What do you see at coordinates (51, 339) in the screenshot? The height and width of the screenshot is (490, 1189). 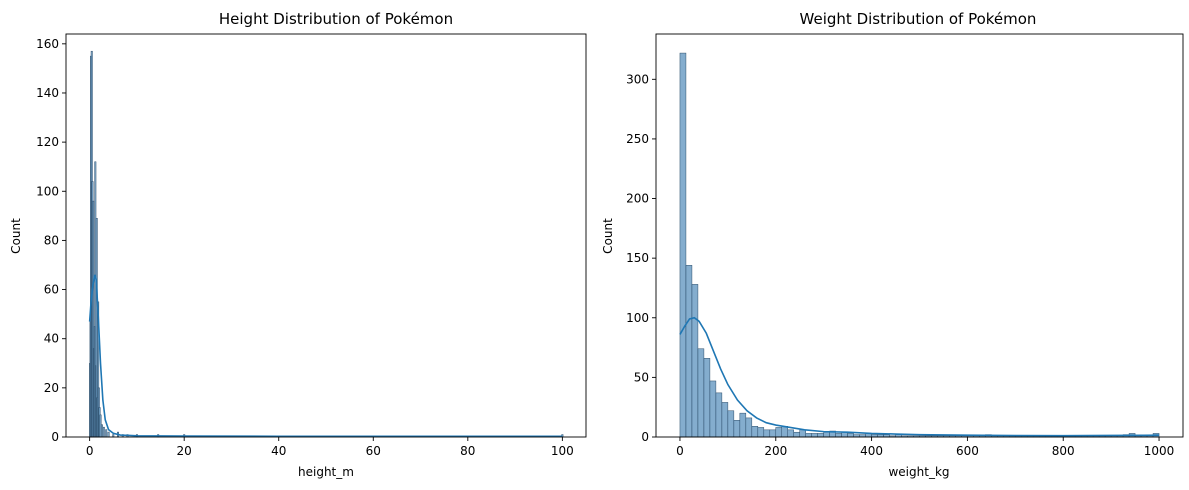 I see `y-tick-label: 40` at bounding box center [51, 339].